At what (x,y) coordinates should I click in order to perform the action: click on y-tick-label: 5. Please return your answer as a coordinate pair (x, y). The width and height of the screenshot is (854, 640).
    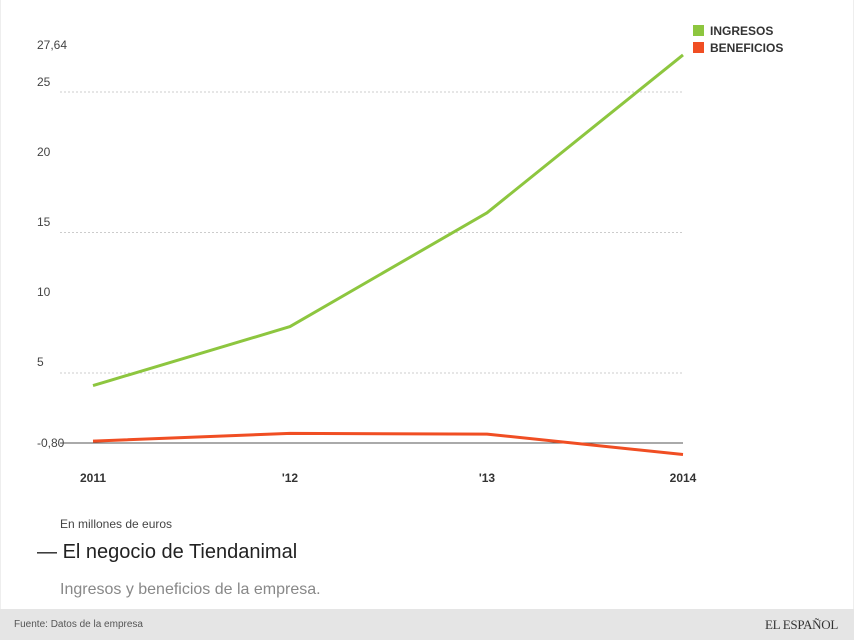
    Looking at the image, I should click on (40, 362).